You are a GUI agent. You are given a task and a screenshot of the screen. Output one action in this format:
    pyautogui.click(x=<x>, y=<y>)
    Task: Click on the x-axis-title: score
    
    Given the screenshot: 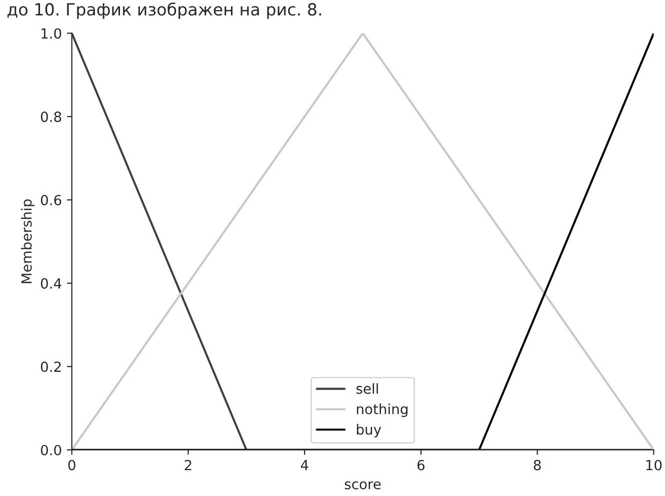 What is the action you would take?
    pyautogui.click(x=362, y=485)
    